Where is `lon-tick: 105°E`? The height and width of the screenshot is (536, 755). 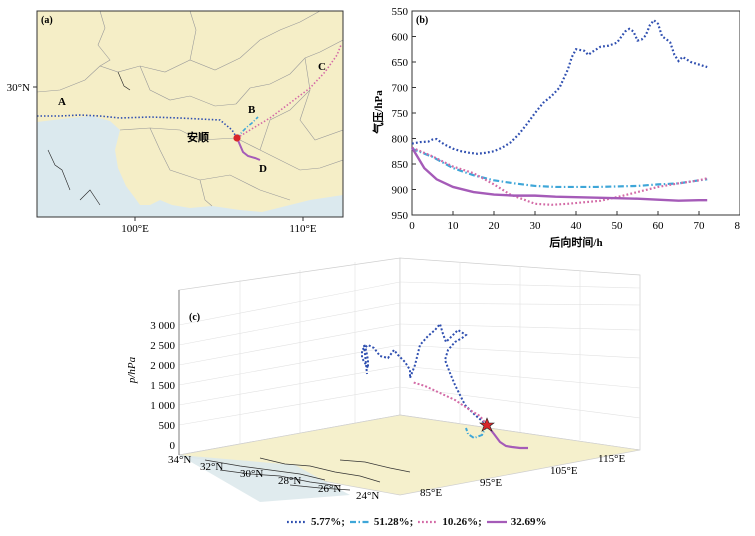
lon-tick: 105°E is located at coordinates (564, 471).